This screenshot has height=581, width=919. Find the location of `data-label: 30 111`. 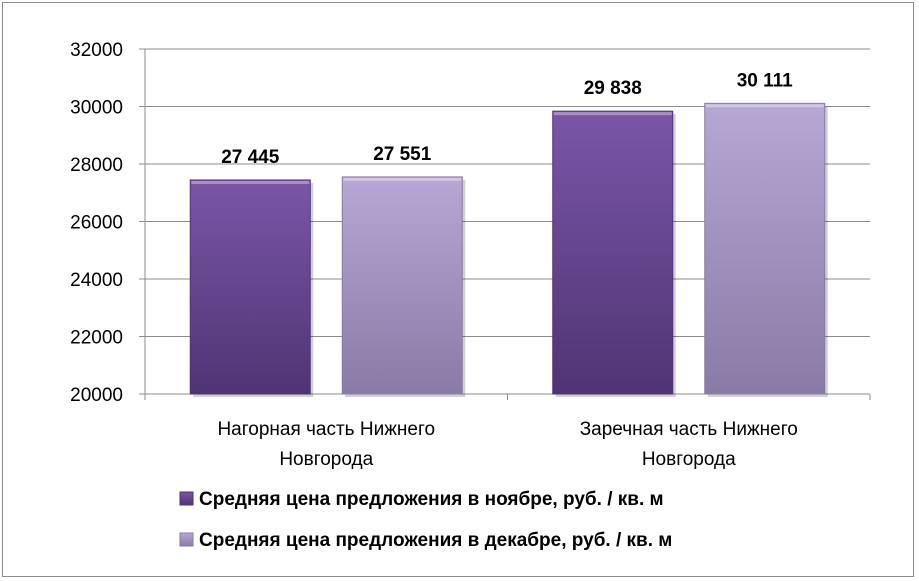

data-label: 30 111 is located at coordinates (765, 80).